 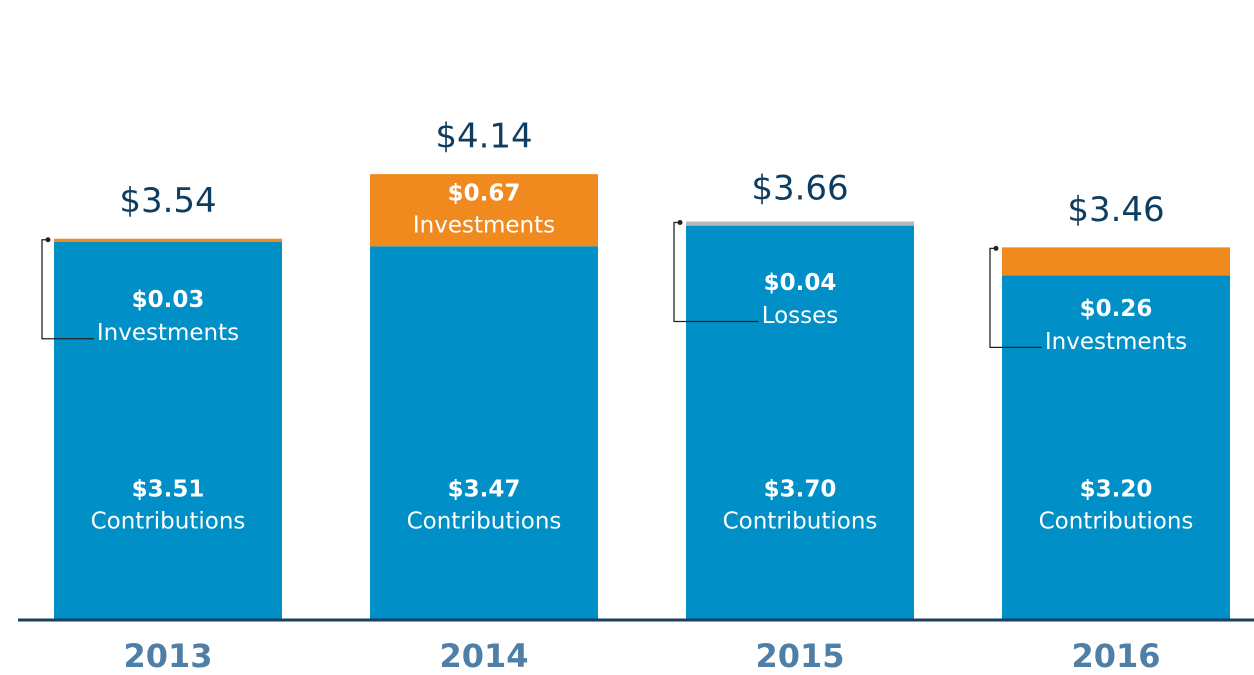 I want to click on total-label: $3.54, so click(x=167, y=201).